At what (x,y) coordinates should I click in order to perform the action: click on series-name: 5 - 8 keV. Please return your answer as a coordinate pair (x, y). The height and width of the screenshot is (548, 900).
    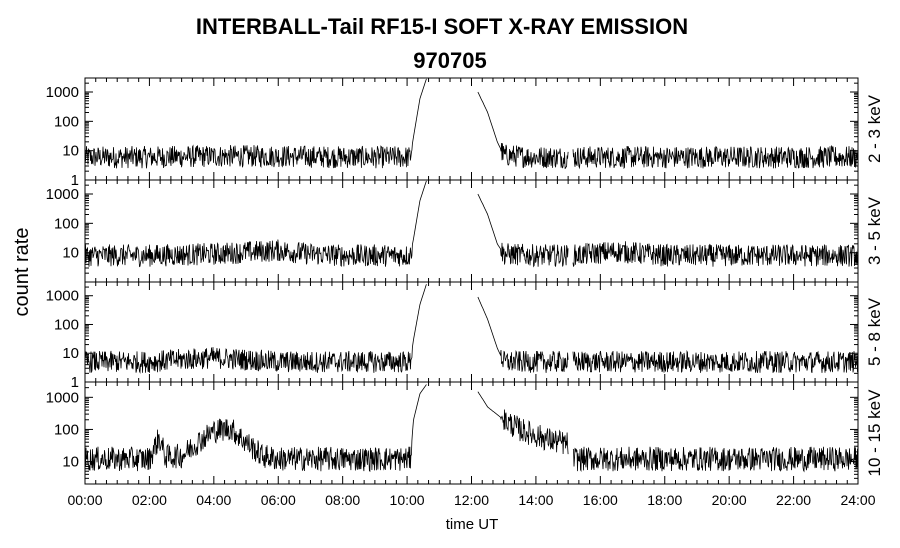
    Looking at the image, I should click on (874, 331).